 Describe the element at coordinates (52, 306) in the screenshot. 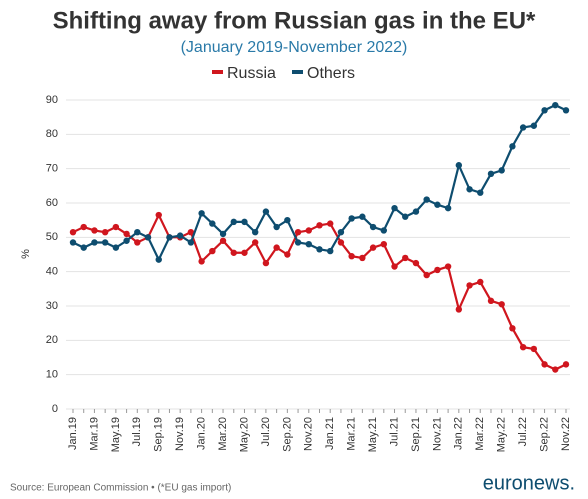

I see `y-tick-label: 30` at that location.